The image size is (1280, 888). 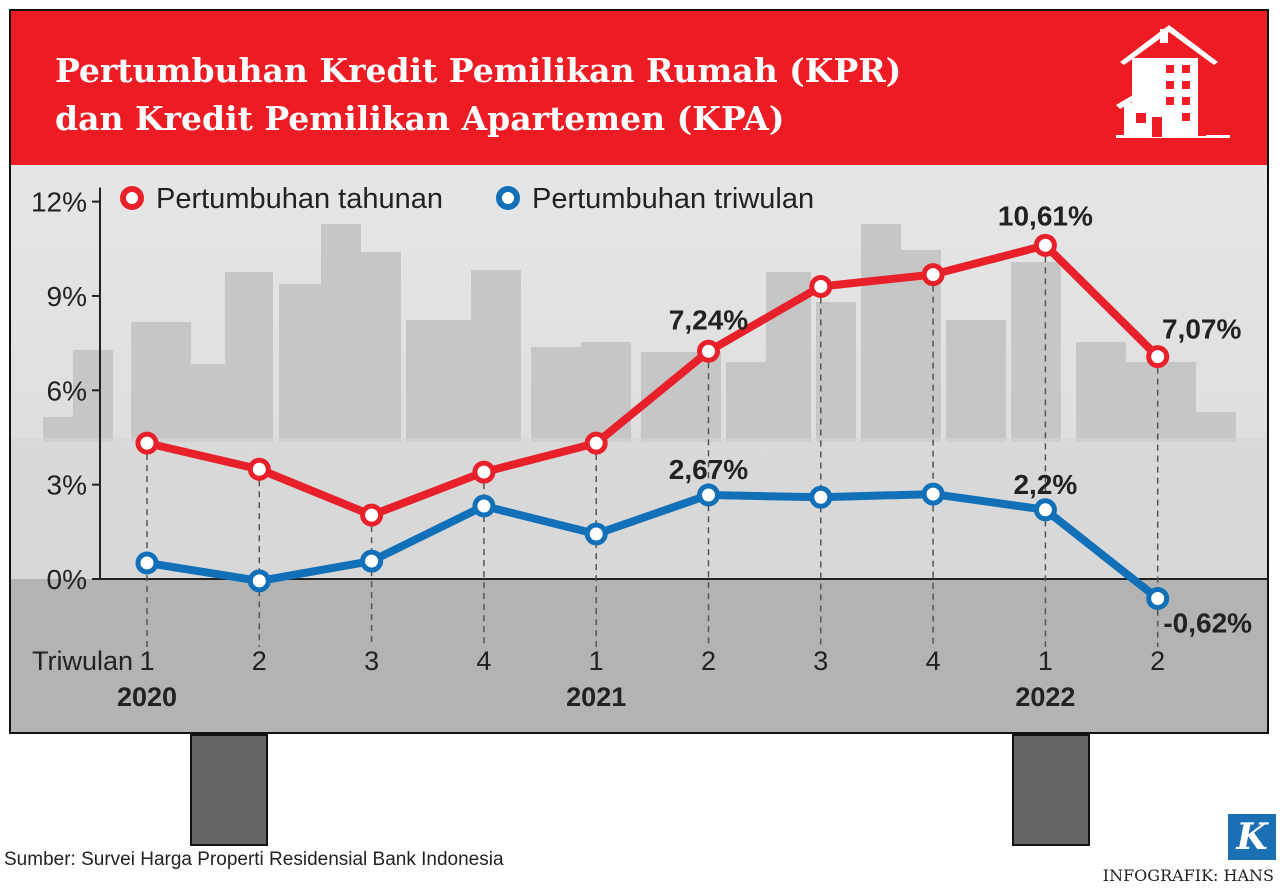 What do you see at coordinates (1051, 790) in the screenshot?
I see `billboard-post-right` at bounding box center [1051, 790].